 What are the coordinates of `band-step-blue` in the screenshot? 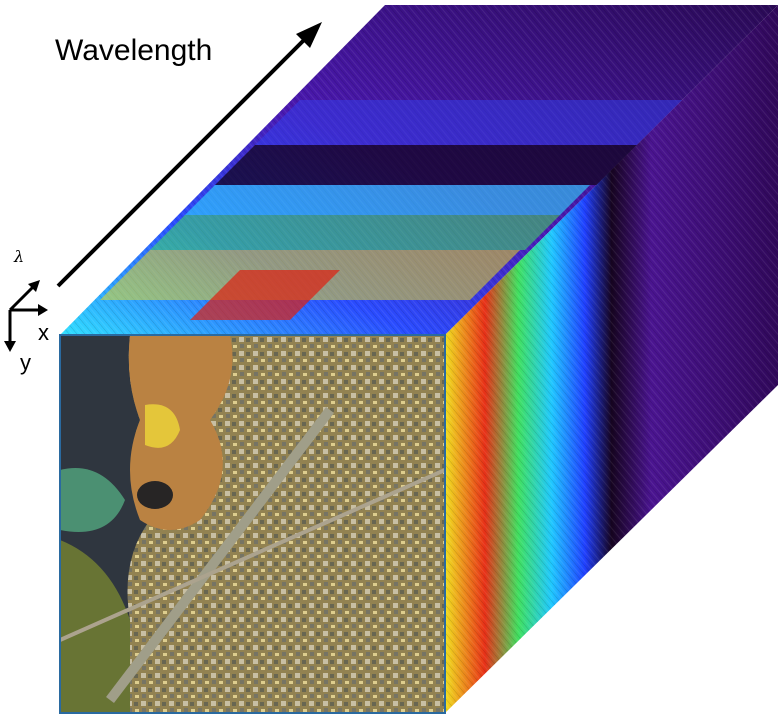 It's located at (472, 122).